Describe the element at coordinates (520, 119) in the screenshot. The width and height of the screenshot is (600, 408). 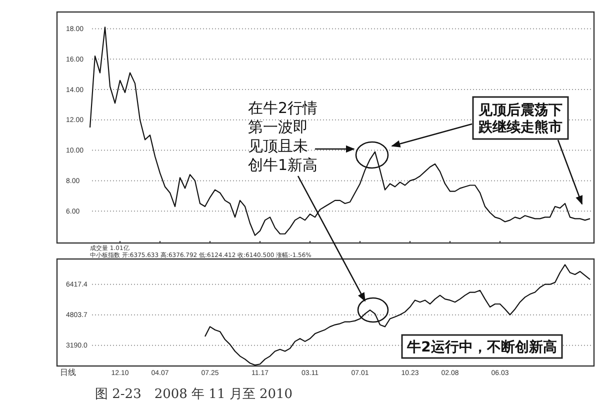
I see `annotation: 见顶后震荡下跌继续走熊市` at that location.